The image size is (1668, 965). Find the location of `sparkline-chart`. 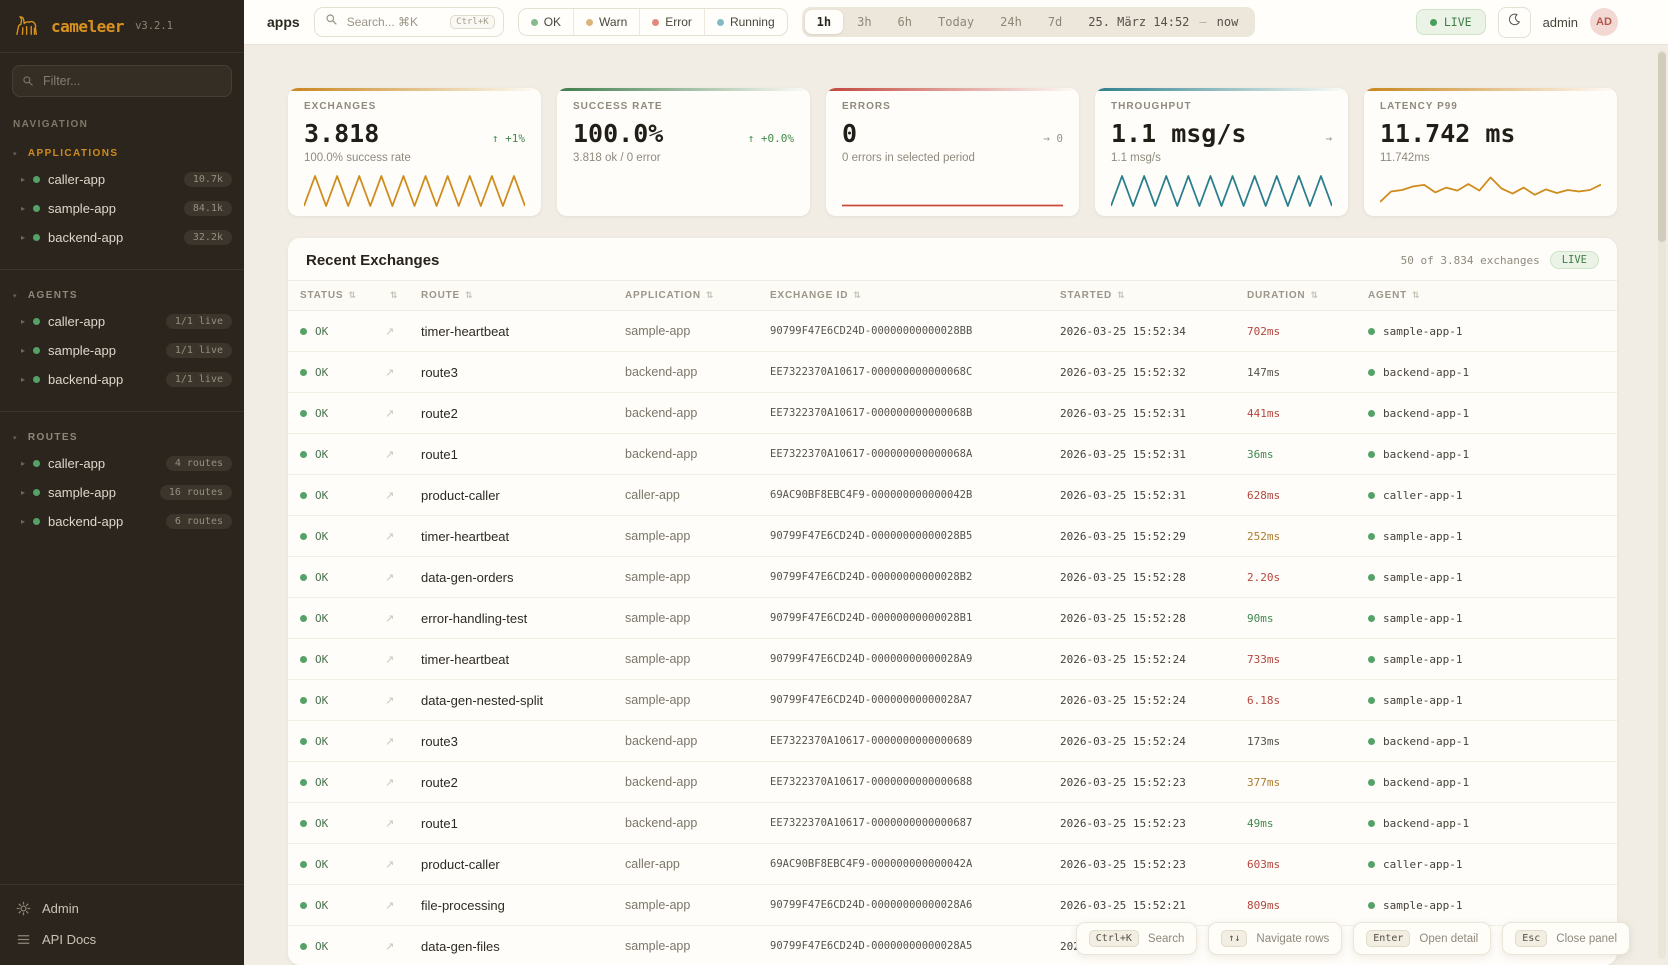

sparkline-chart is located at coordinates (952, 190).